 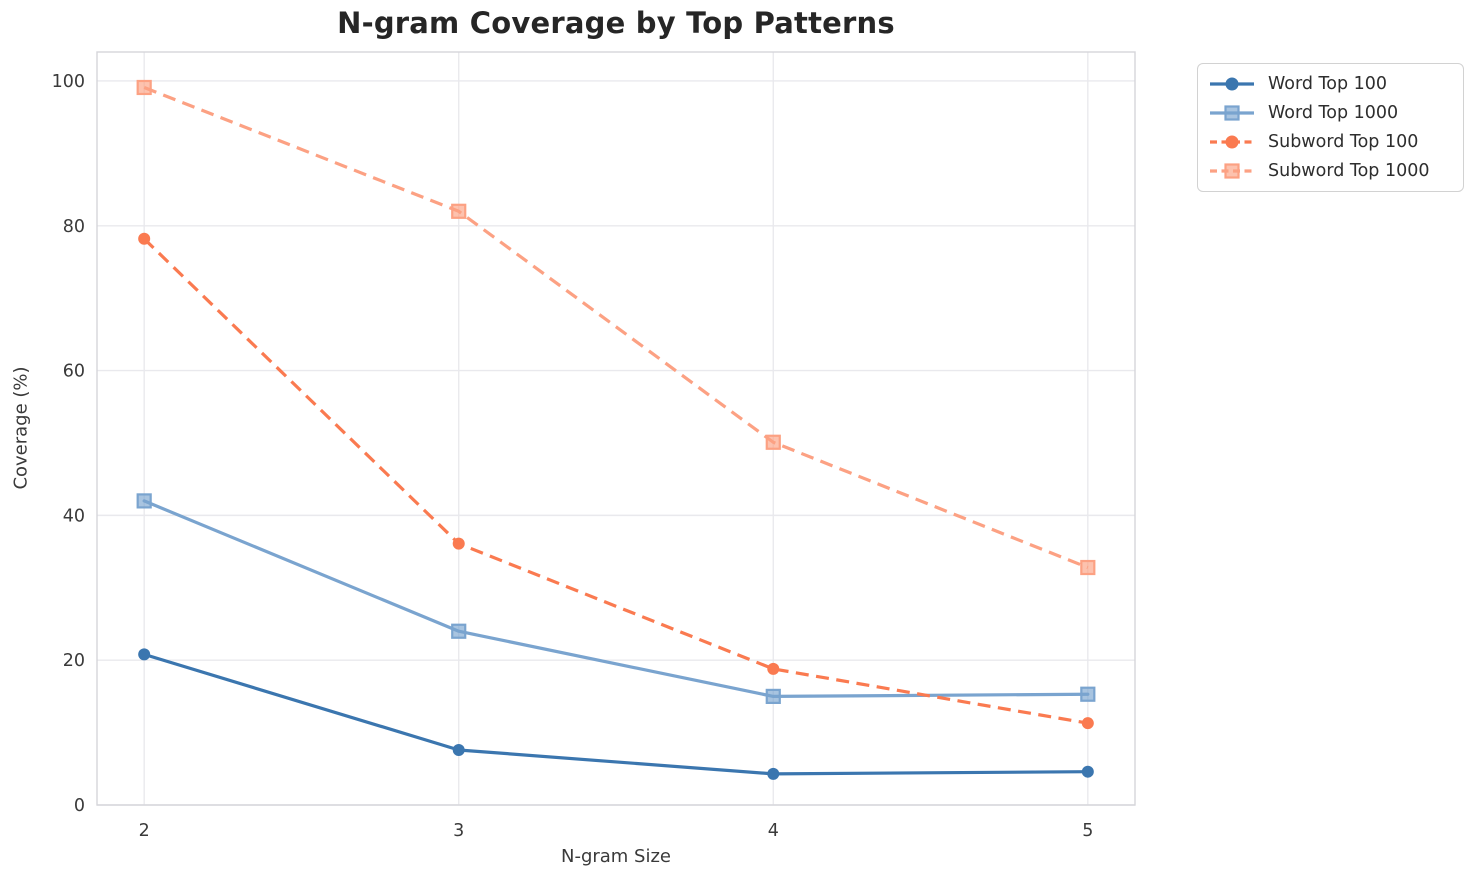 I want to click on y-tick-label: 100, so click(x=68, y=82).